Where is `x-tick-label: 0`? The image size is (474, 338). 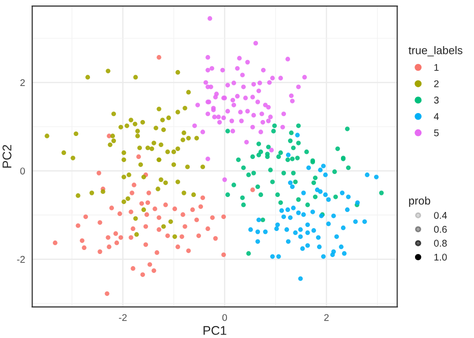
x-tick-label: 0 is located at coordinates (224, 317).